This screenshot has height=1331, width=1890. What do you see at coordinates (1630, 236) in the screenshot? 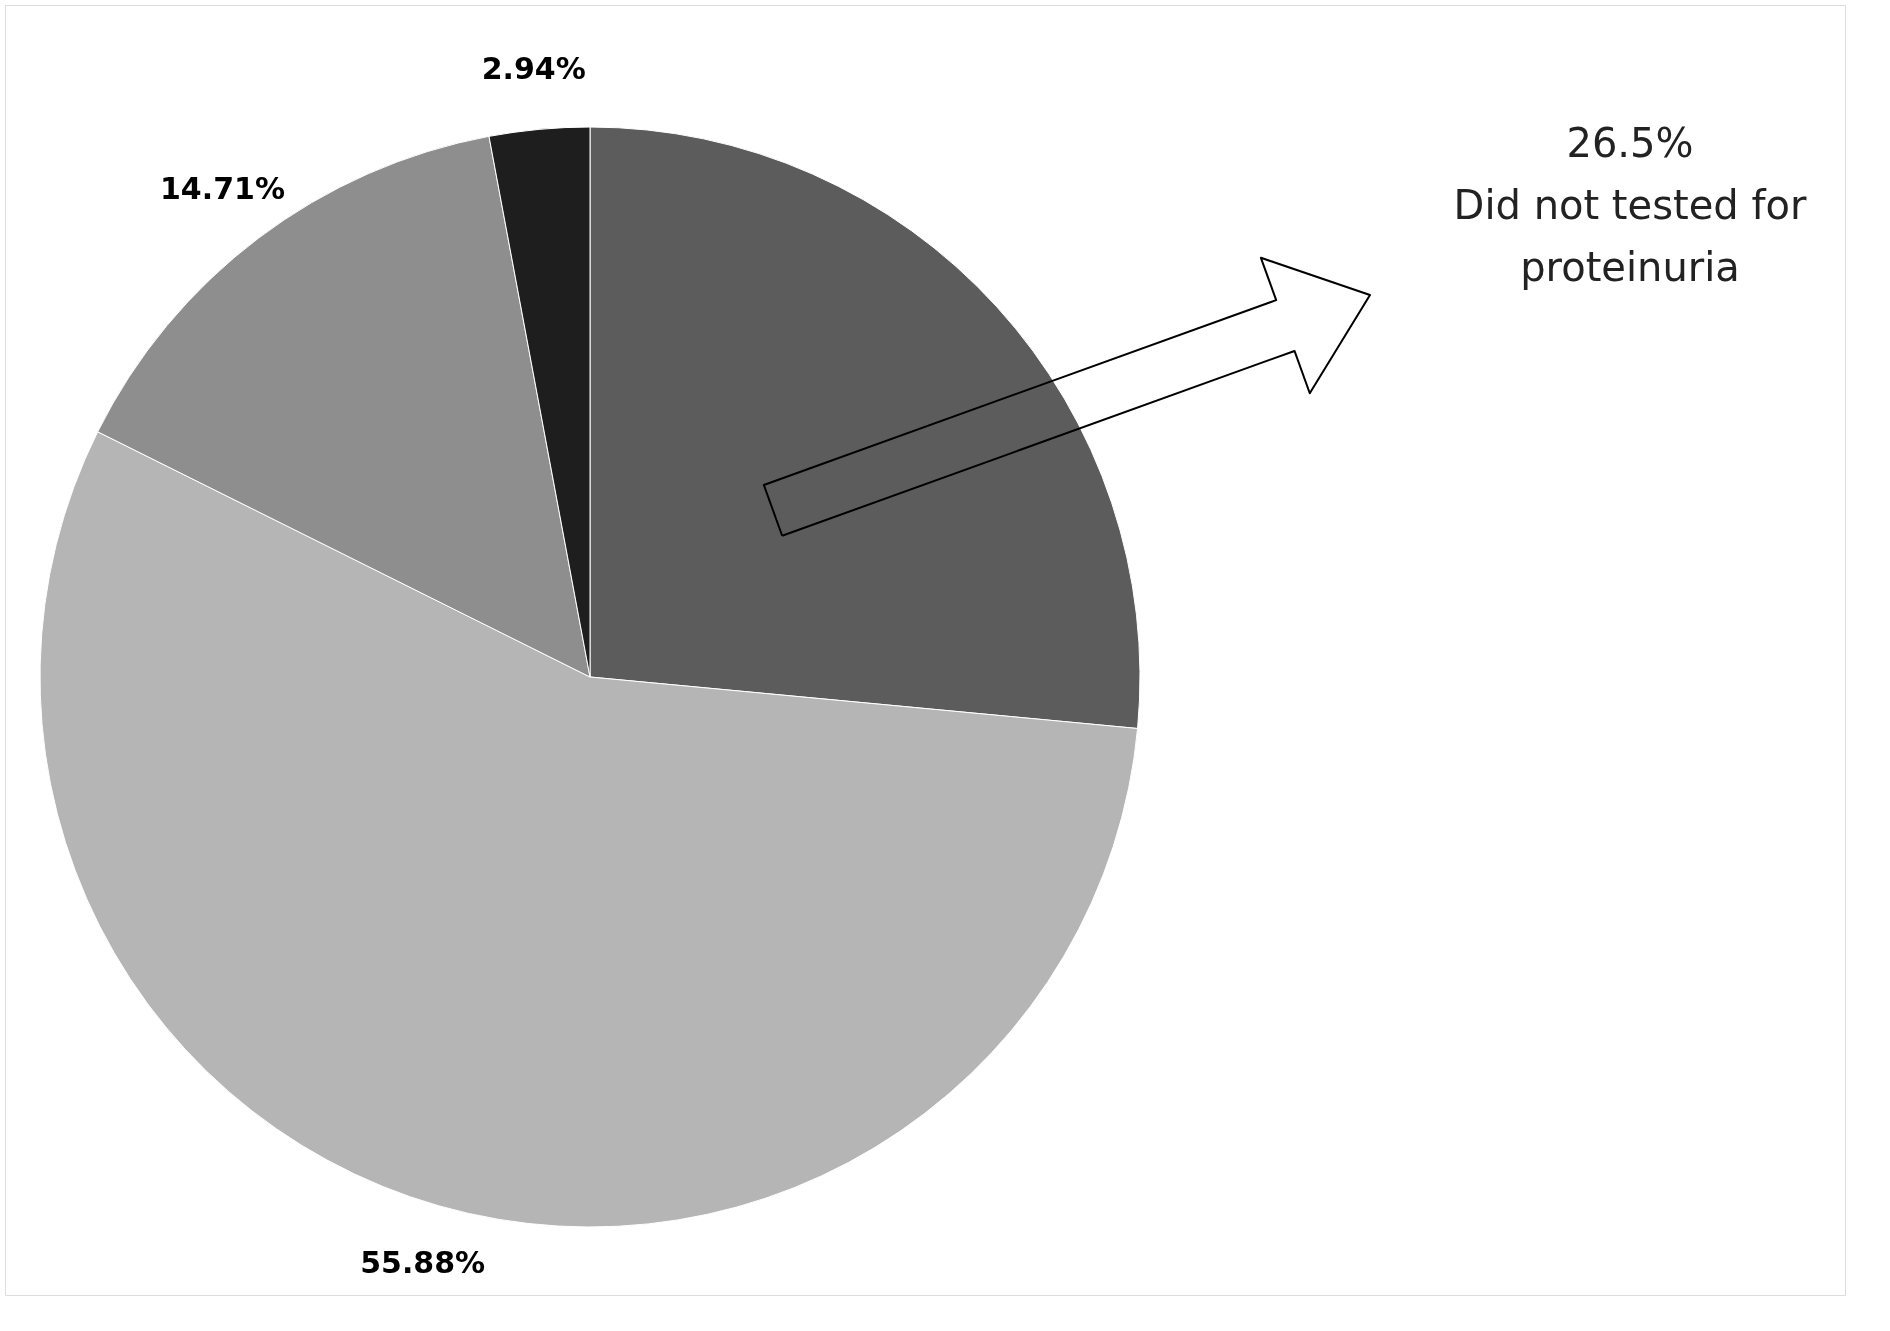
I see `slice-label: Did not tested for proteinuria` at bounding box center [1630, 236].